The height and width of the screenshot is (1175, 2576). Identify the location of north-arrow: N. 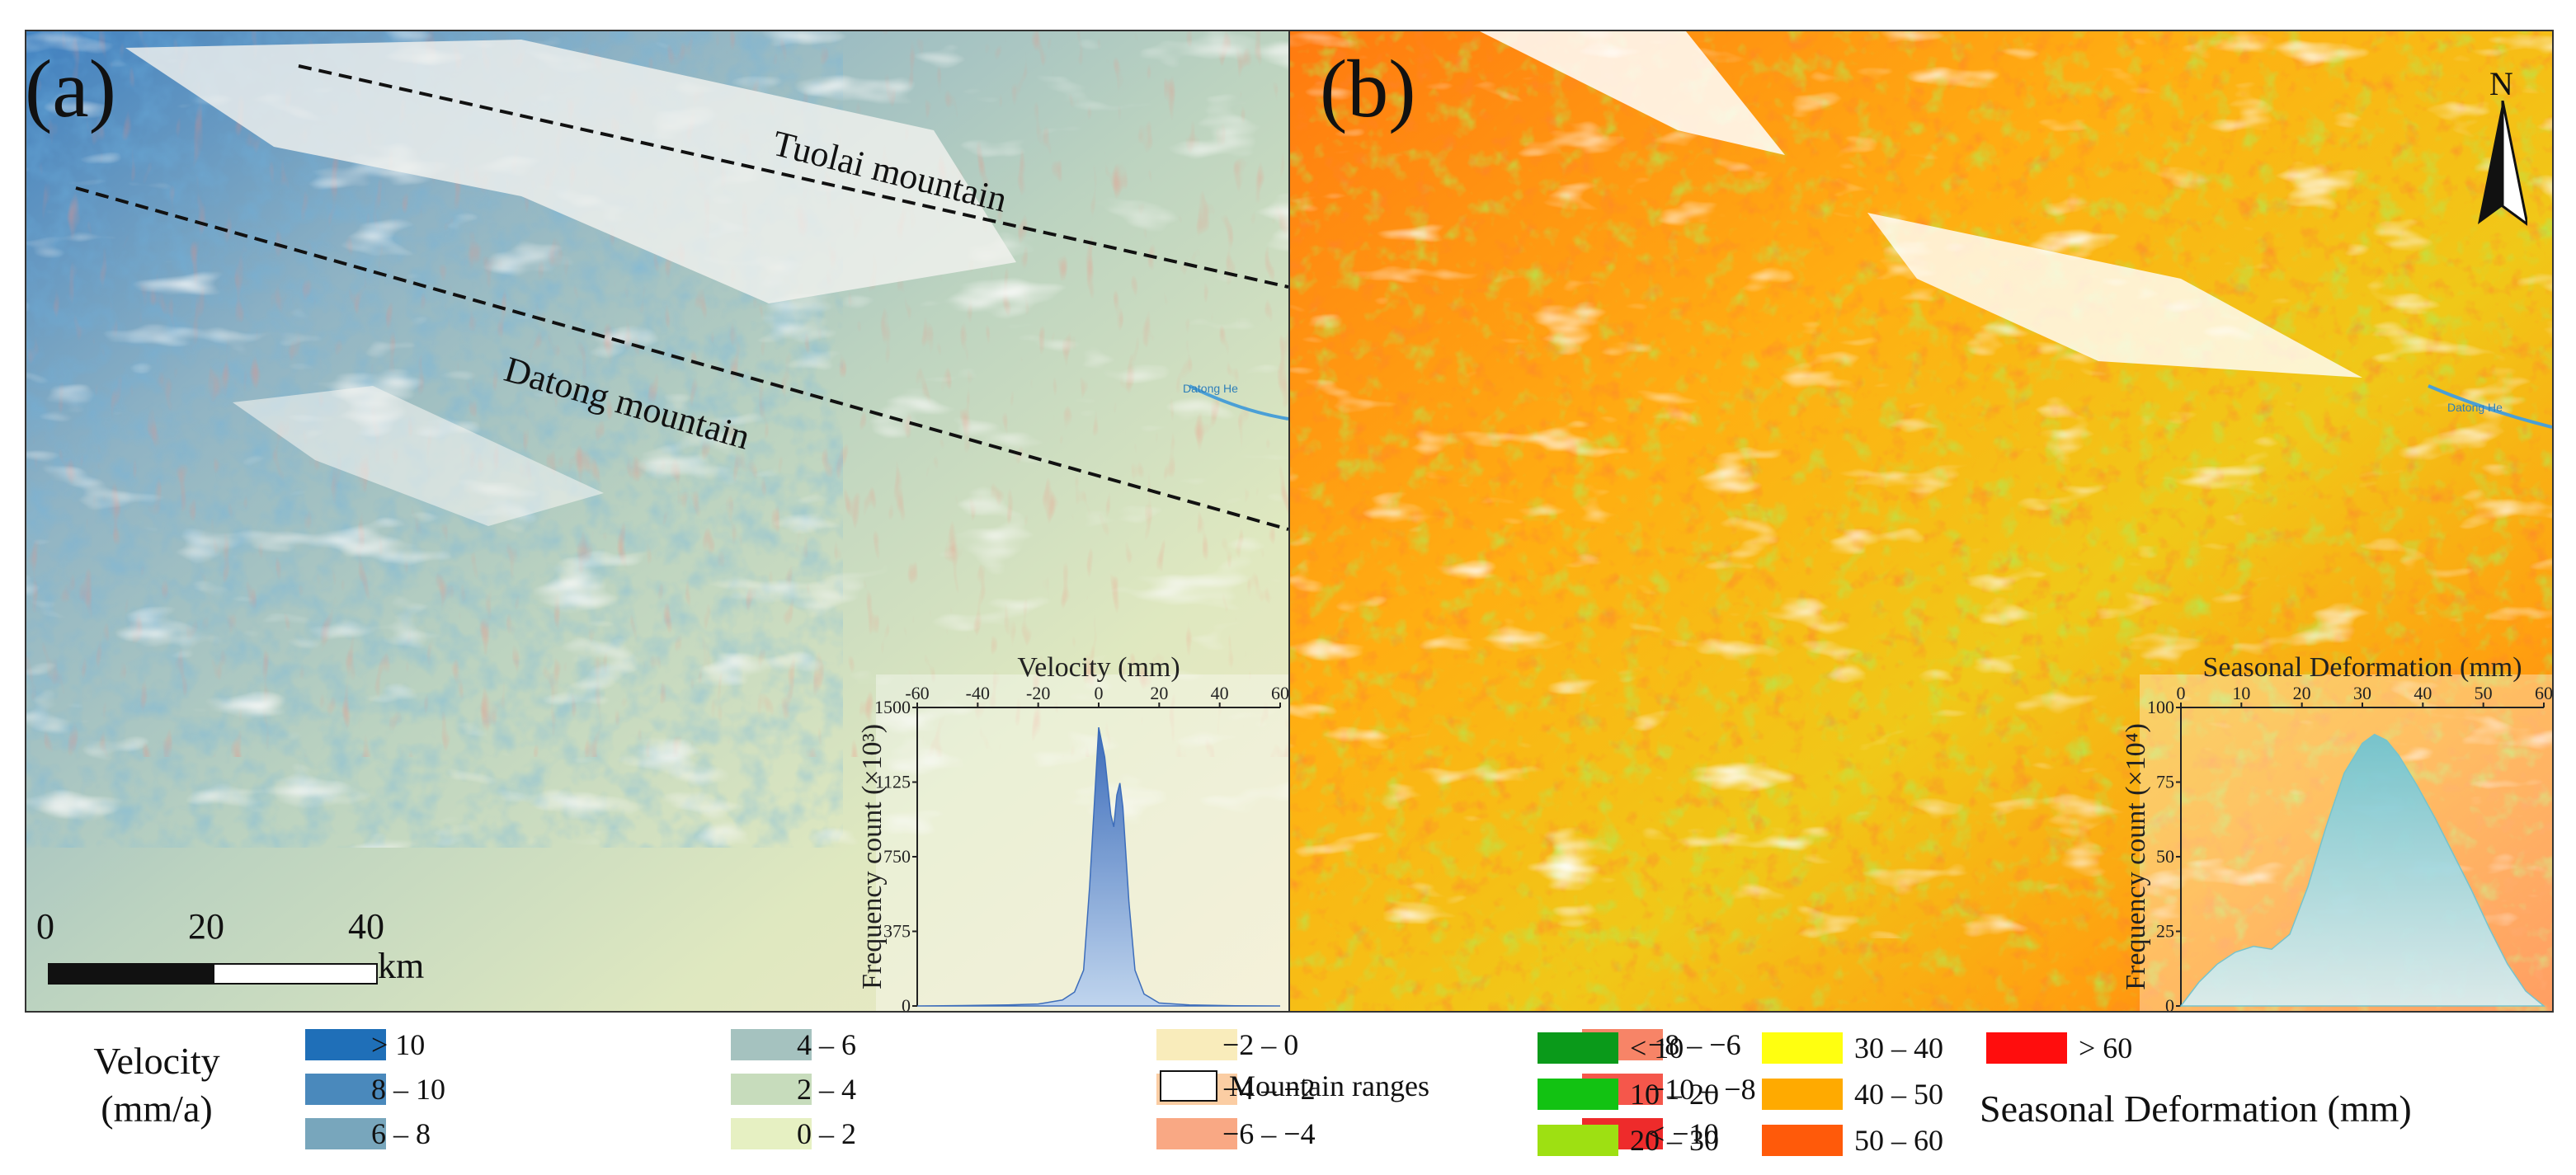
(2502, 147).